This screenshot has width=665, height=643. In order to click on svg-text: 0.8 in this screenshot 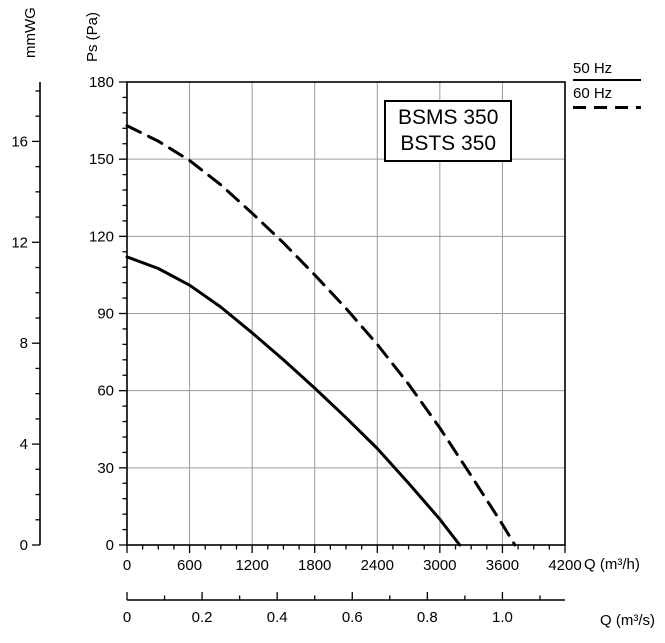, I will do `click(427, 617)`.